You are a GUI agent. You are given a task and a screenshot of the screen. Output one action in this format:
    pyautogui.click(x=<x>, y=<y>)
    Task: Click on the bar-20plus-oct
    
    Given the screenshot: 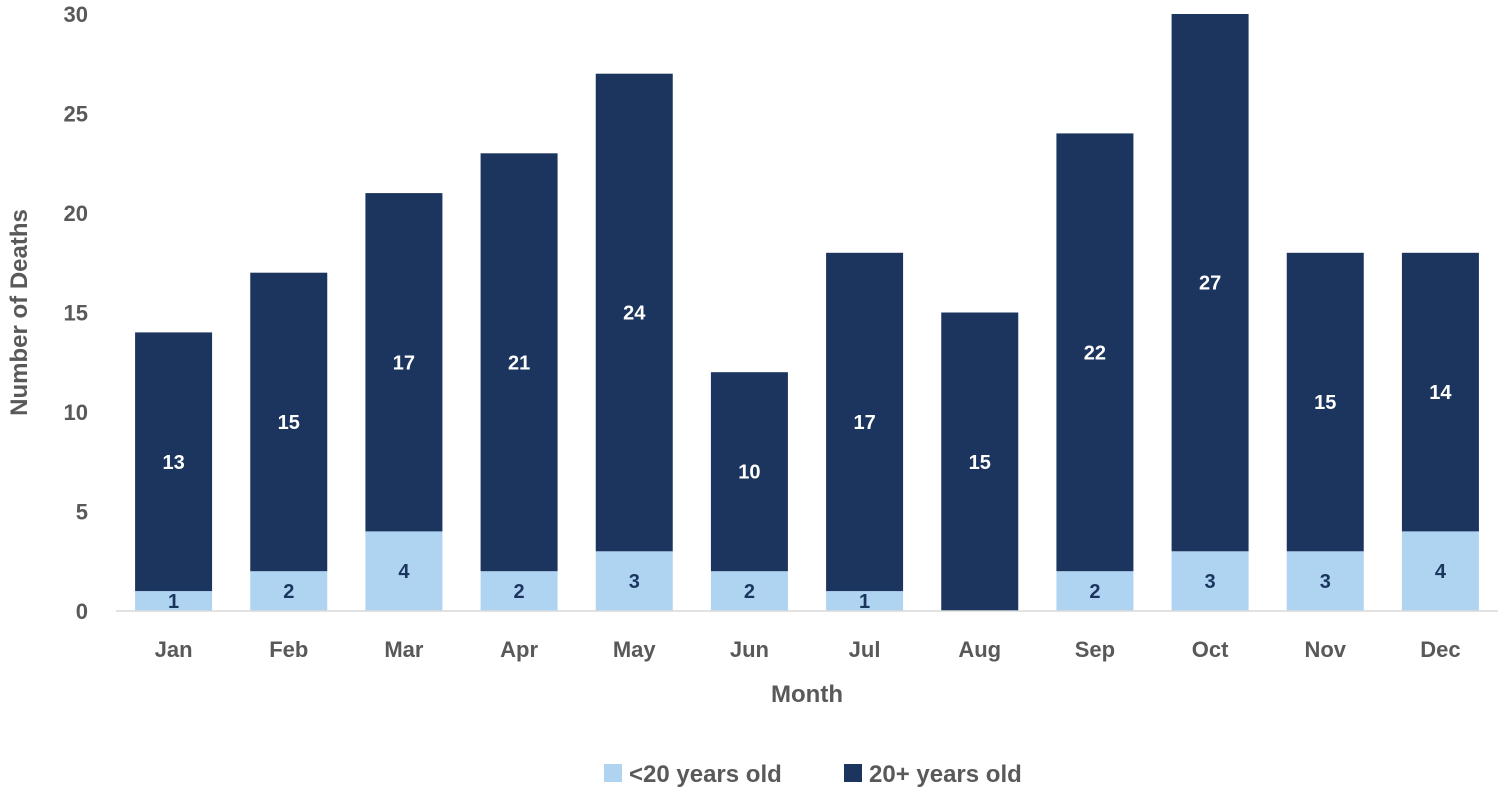 What is the action you would take?
    pyautogui.click(x=1210, y=283)
    